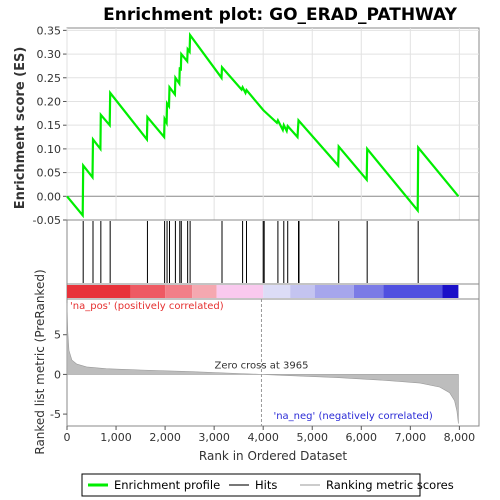 The height and width of the screenshot is (500, 500). I want to click on metric-y-tick-label: -5, so click(55, 414).